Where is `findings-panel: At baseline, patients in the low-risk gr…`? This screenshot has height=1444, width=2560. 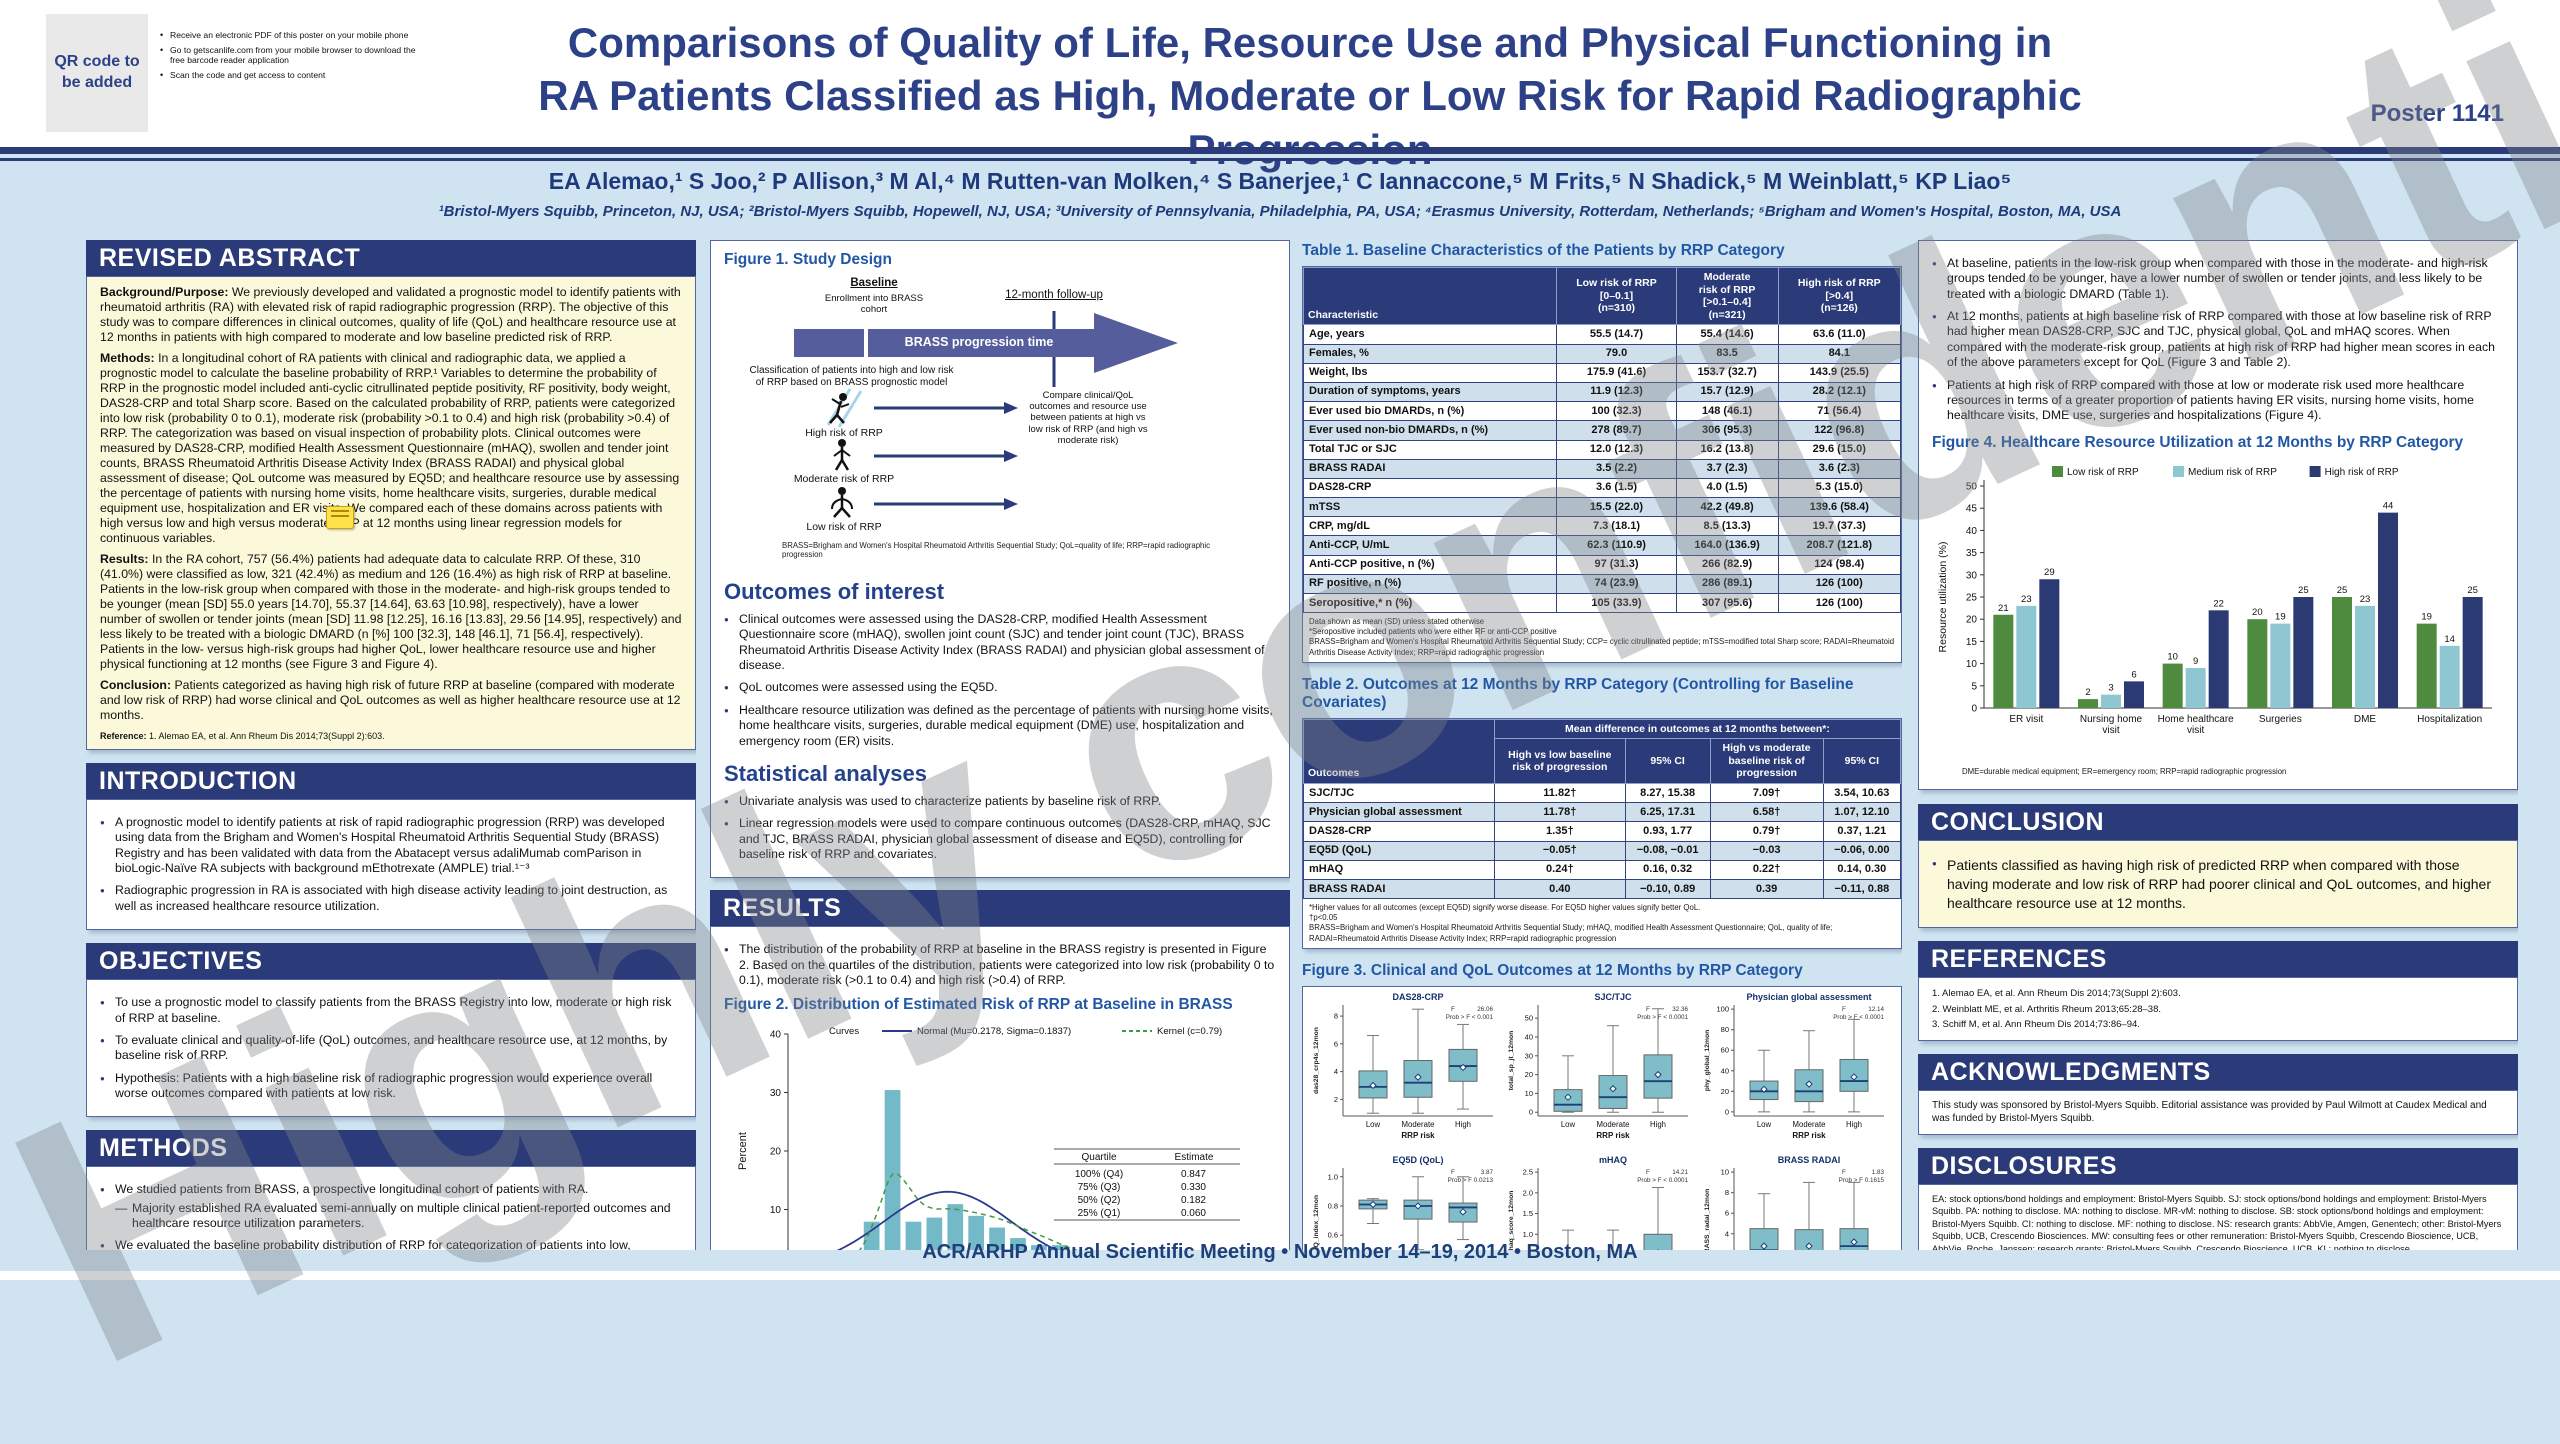 findings-panel: At baseline, patients in the low-risk gr… is located at coordinates (2218, 515).